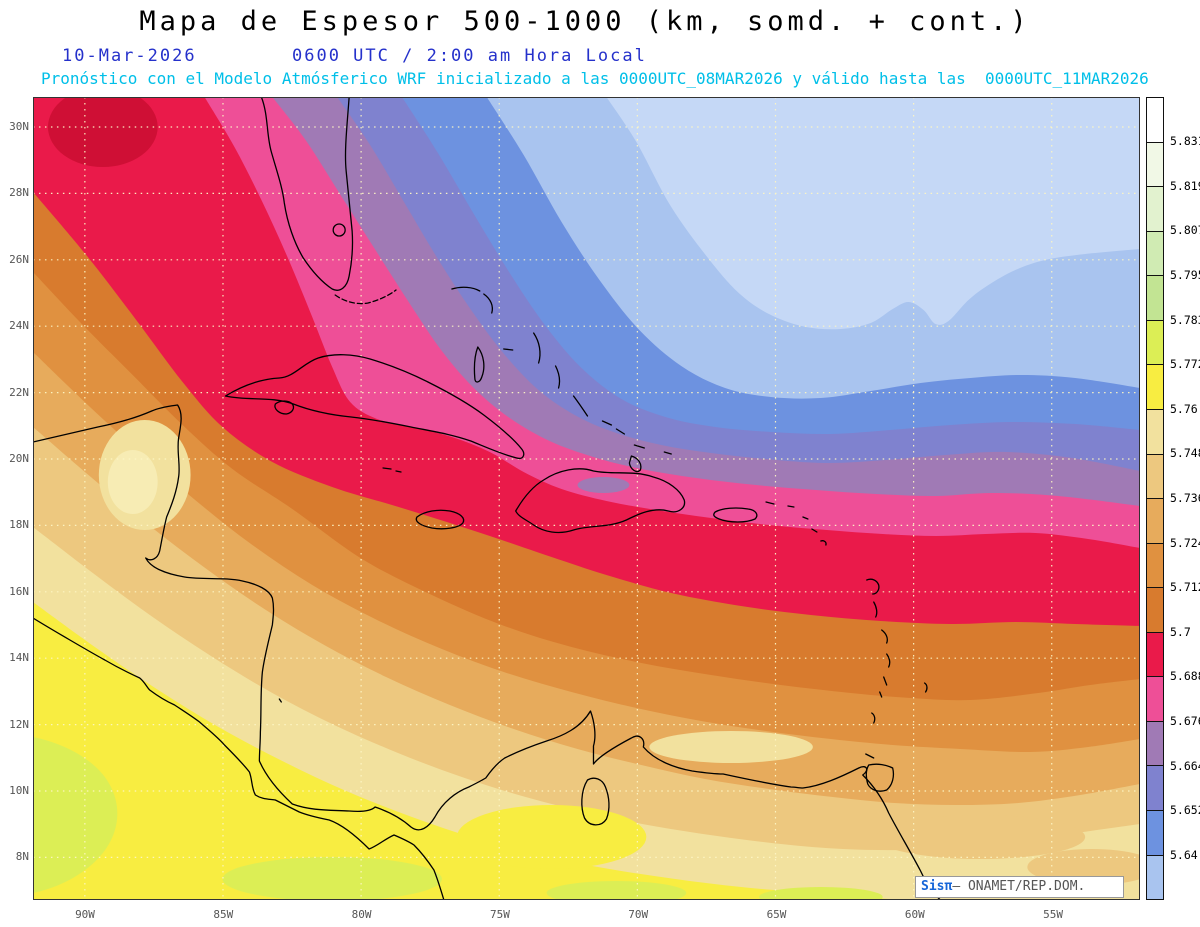  I want to click on colorbar-tick-label: 5.652, so click(1185, 810).